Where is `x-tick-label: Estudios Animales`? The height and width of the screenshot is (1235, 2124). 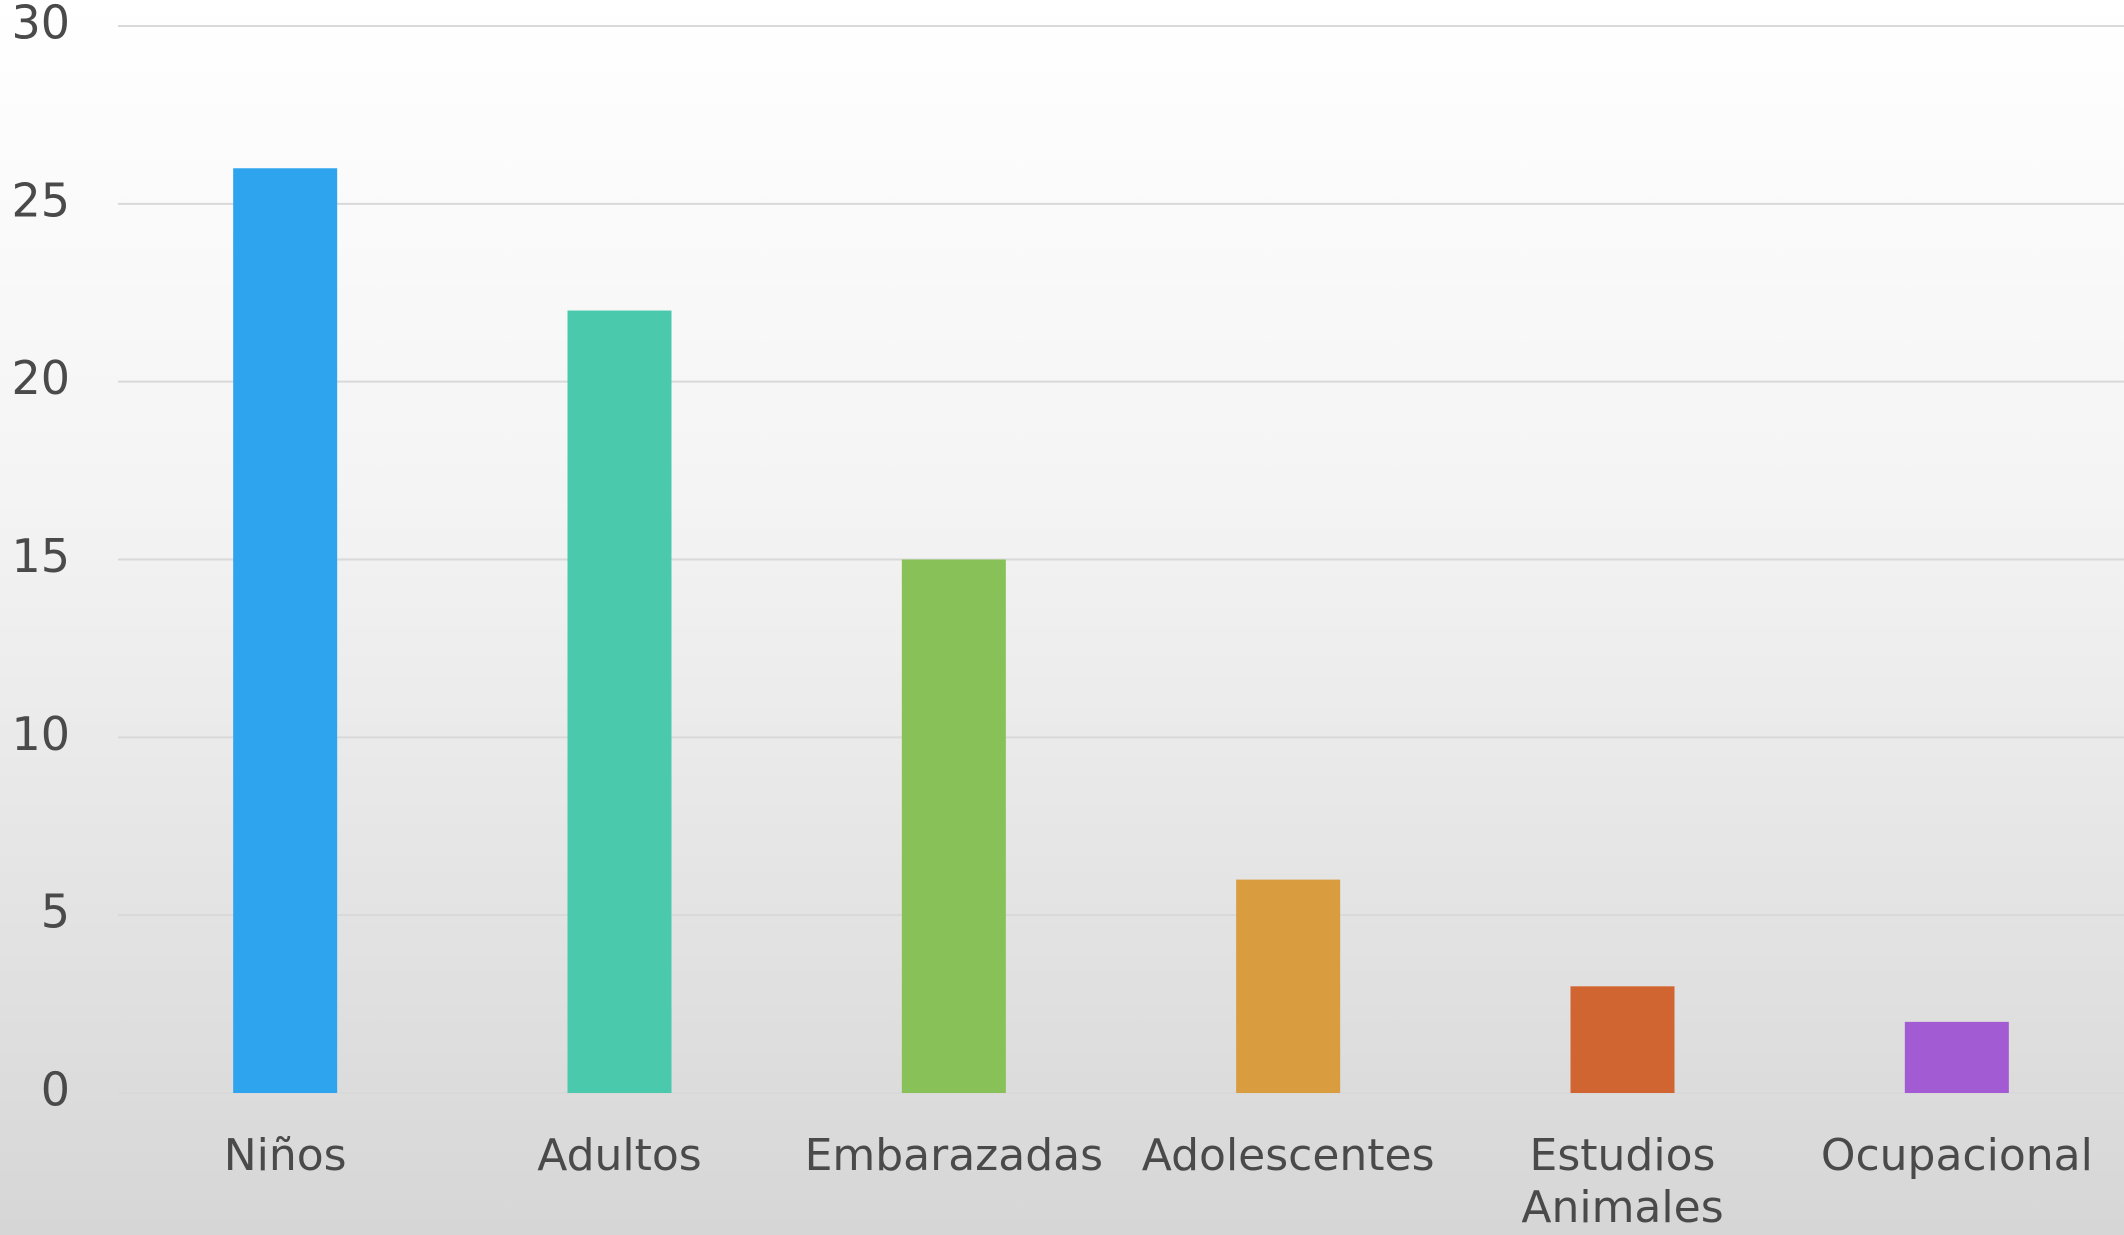 x-tick-label: Estudios Animales is located at coordinates (1622, 1181).